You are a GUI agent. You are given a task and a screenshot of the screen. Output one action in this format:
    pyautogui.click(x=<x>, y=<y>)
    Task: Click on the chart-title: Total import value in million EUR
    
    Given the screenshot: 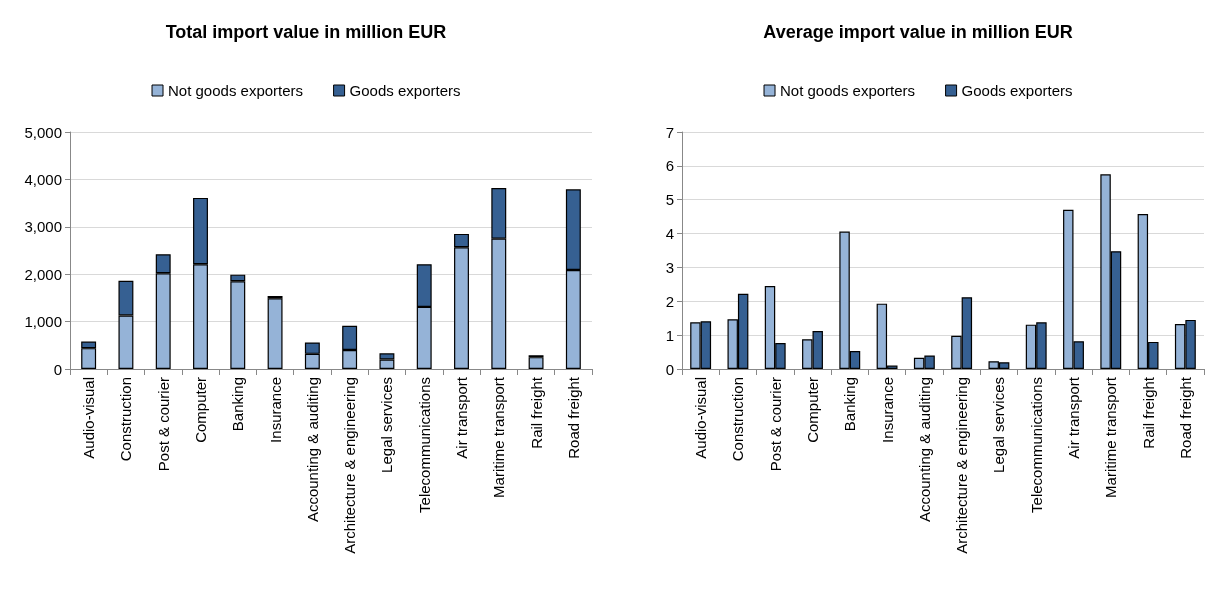 What is the action you would take?
    pyautogui.click(x=306, y=32)
    